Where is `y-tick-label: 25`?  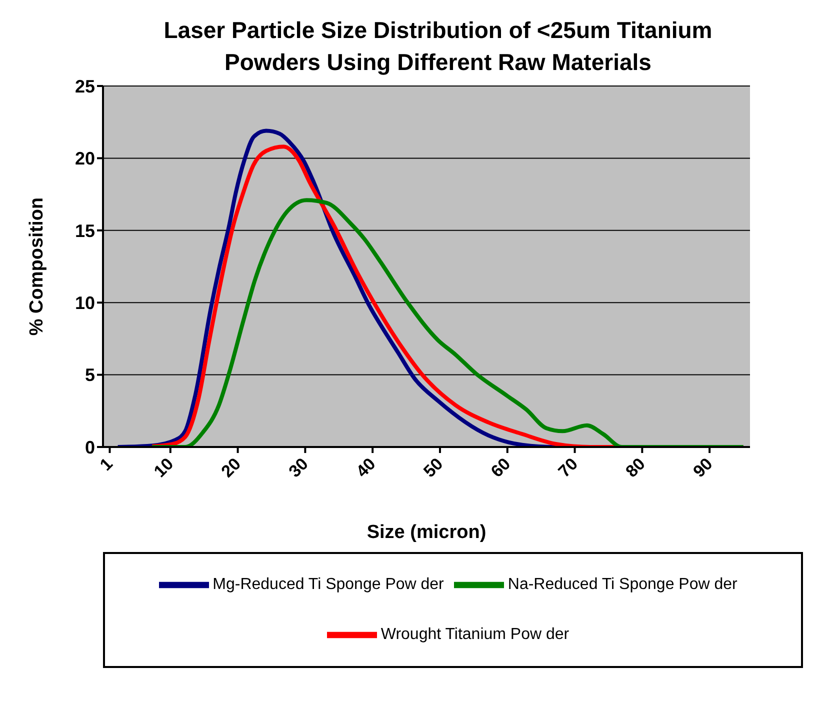 y-tick-label: 25 is located at coordinates (84, 86).